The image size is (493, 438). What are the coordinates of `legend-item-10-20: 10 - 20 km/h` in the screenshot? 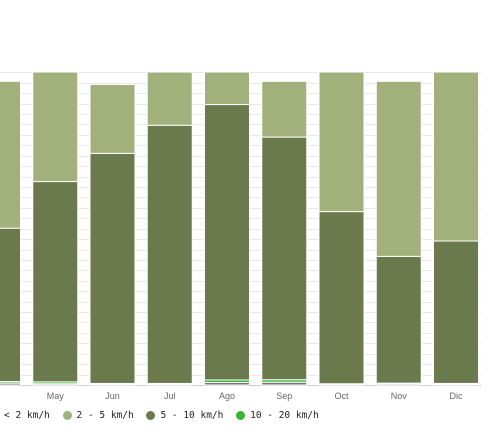 It's located at (277, 415).